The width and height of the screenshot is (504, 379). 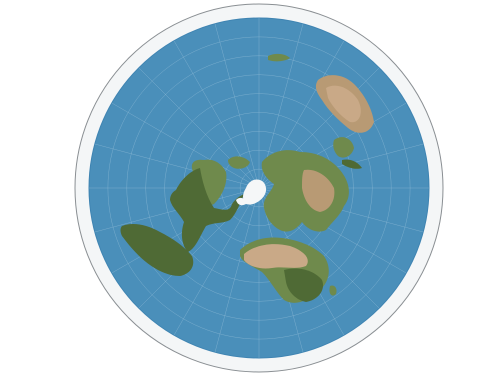 I want to click on north-america, so click(x=207, y=210).